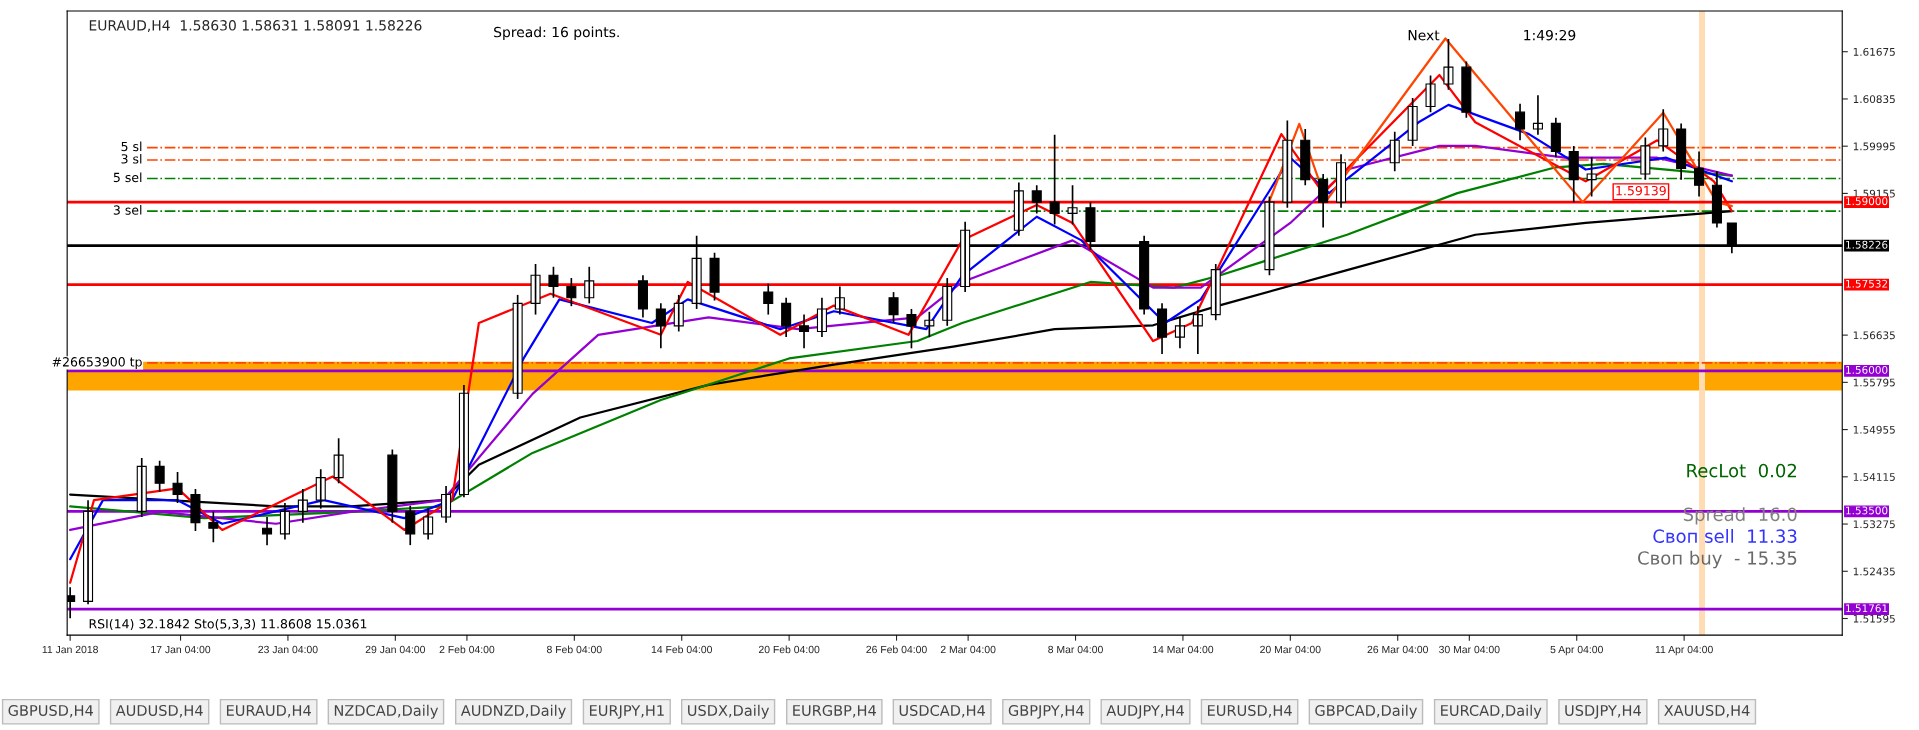  Describe the element at coordinates (127, 210) in the screenshot. I see `ref-line-label: 3 sel` at that location.